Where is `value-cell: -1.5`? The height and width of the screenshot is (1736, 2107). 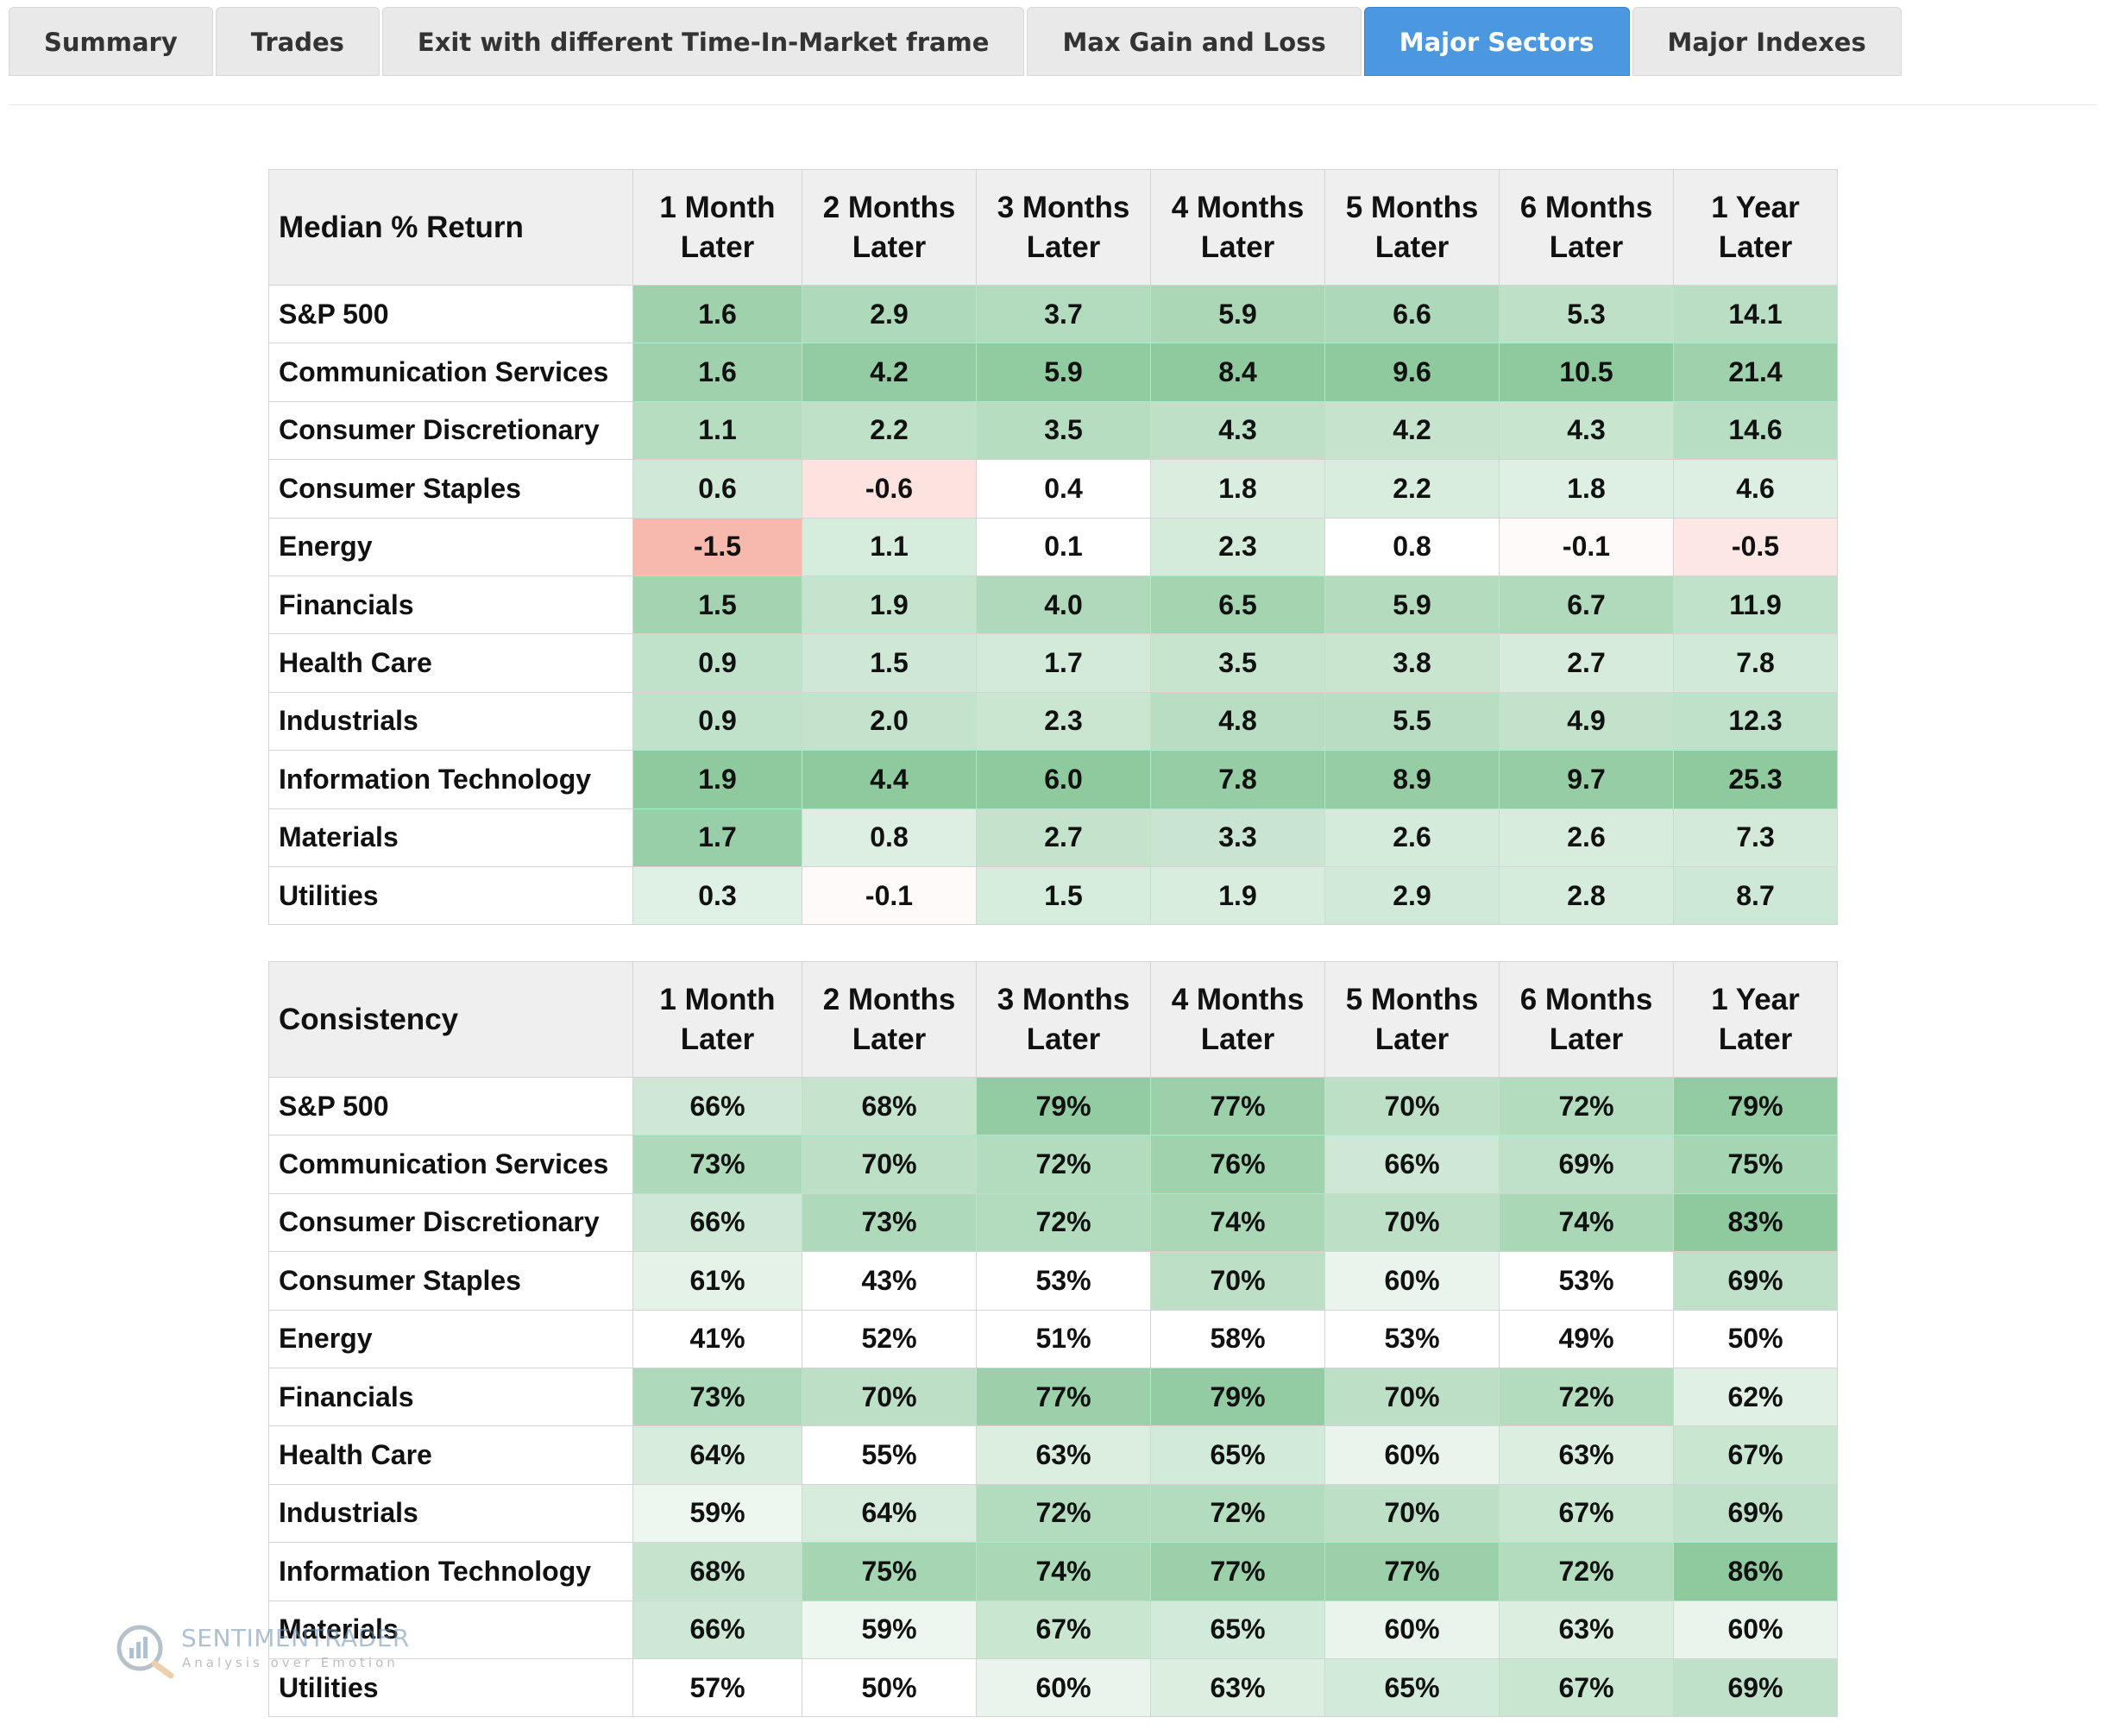 value-cell: -1.5 is located at coordinates (717, 546).